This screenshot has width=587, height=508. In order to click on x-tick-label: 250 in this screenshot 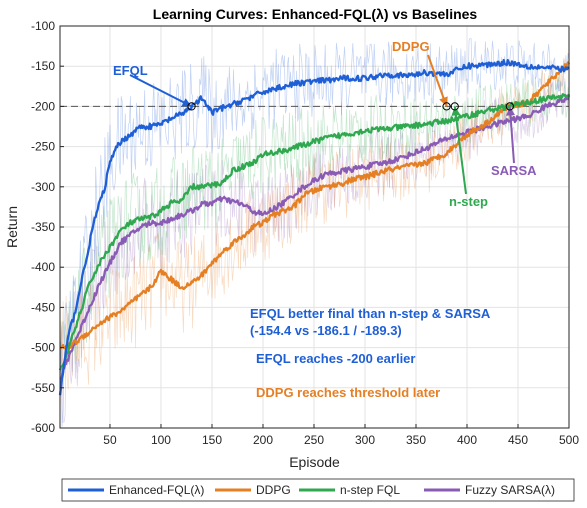, I will do `click(314, 440)`.